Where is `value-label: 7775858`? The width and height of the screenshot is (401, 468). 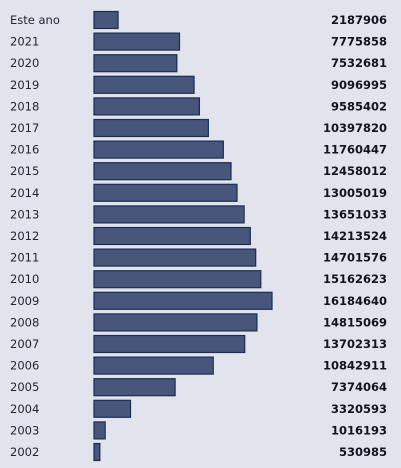 value-label: 7775858 is located at coordinates (359, 42).